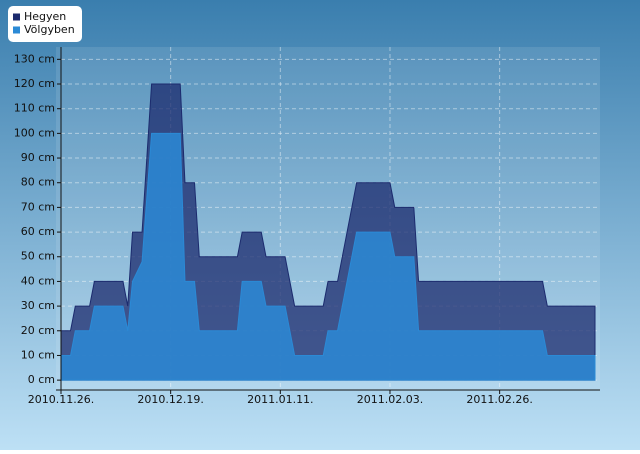 This screenshot has height=454, width=640. What do you see at coordinates (38, 256) in the screenshot?
I see `y-tick-label: 50 cm` at bounding box center [38, 256].